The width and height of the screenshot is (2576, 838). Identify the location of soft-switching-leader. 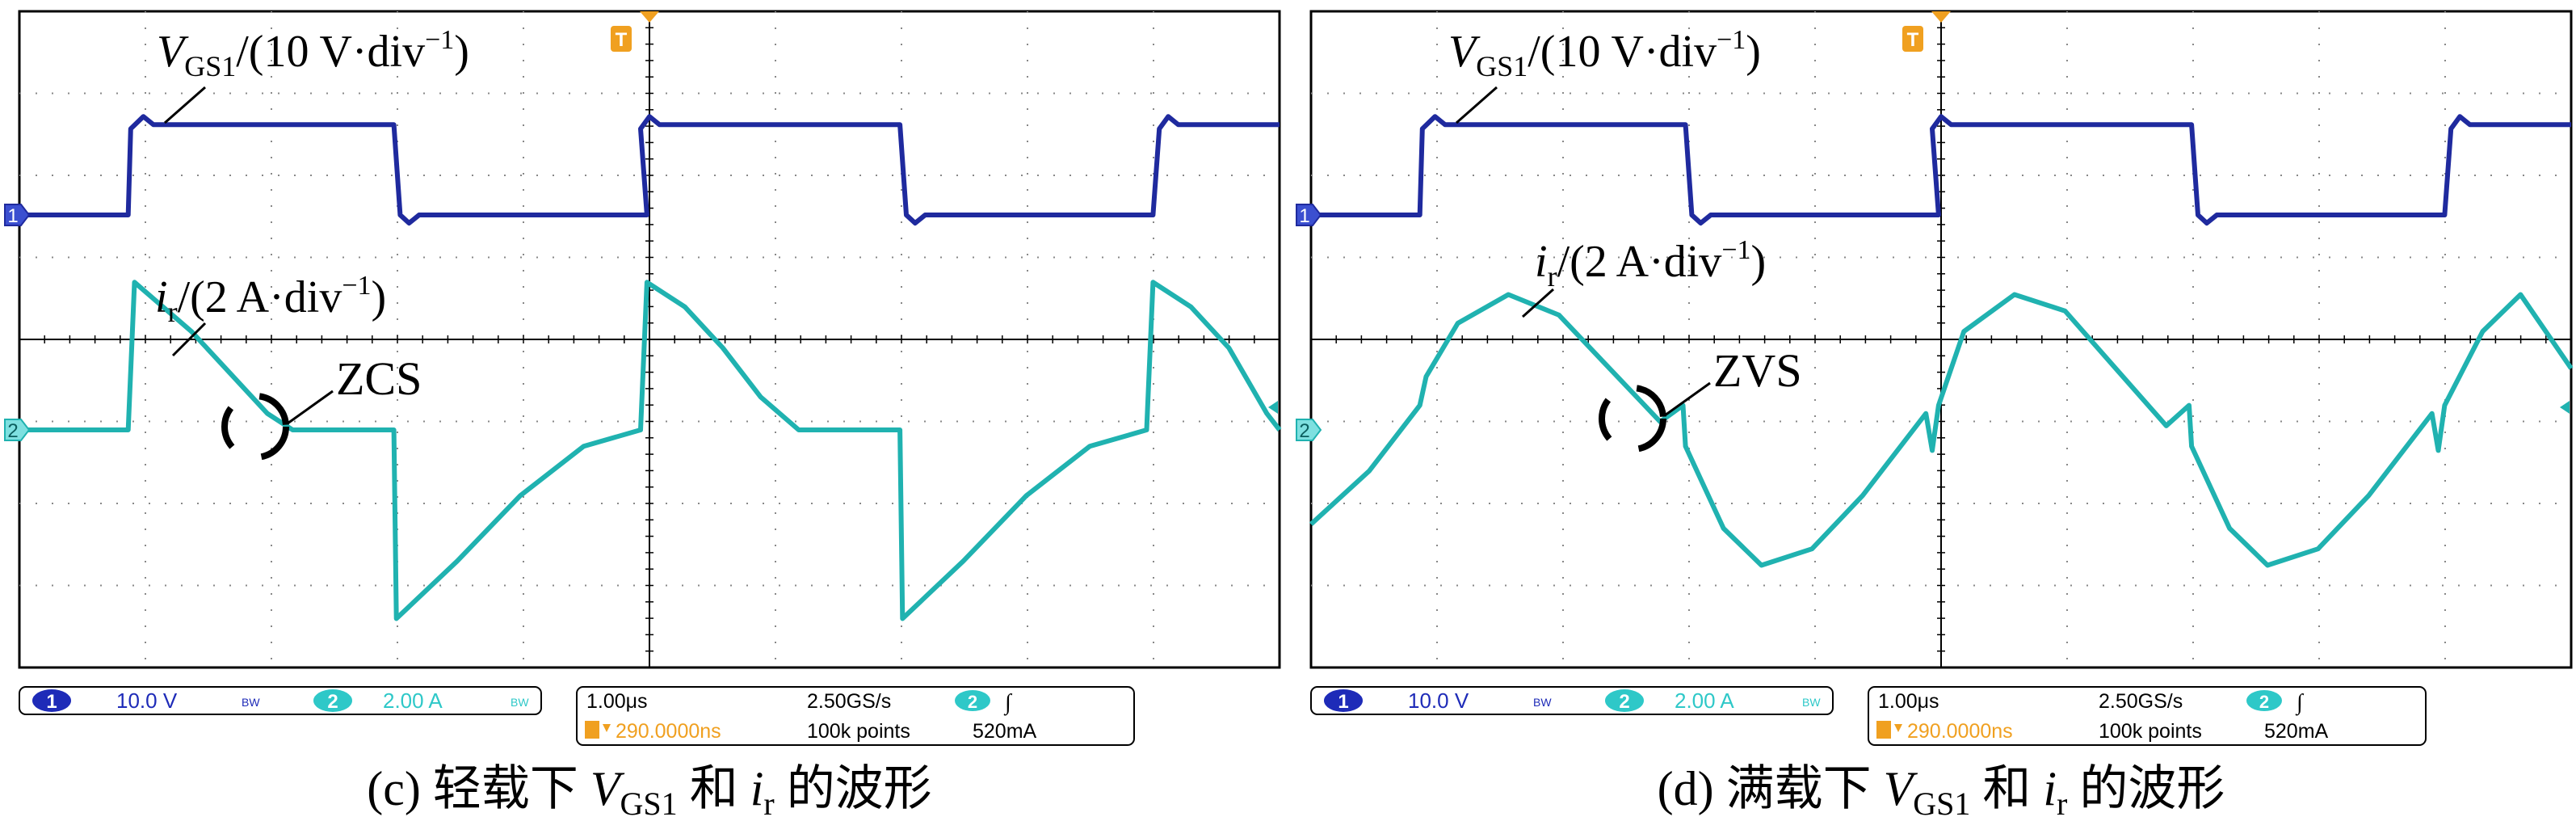
(1688, 399).